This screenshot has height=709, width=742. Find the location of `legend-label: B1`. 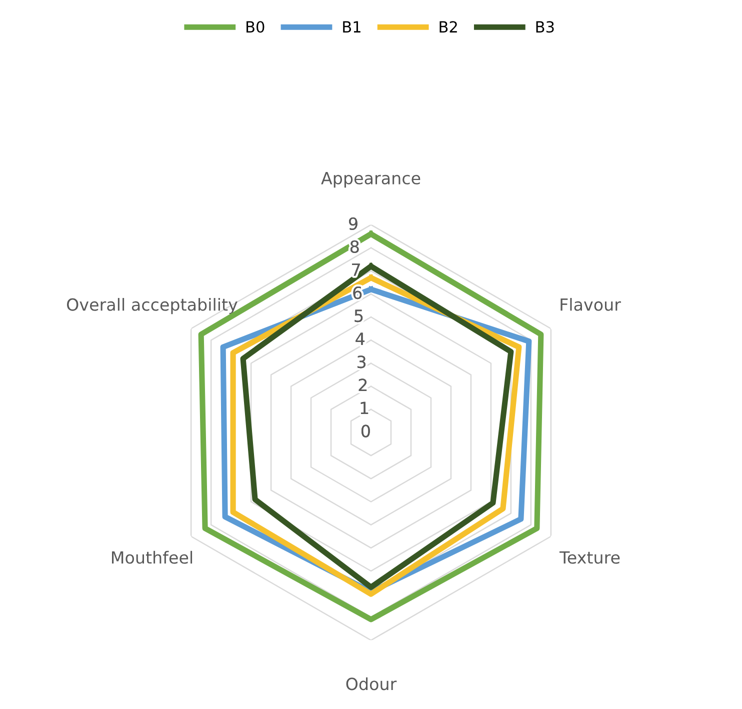

legend-label: B1 is located at coordinates (351, 26).